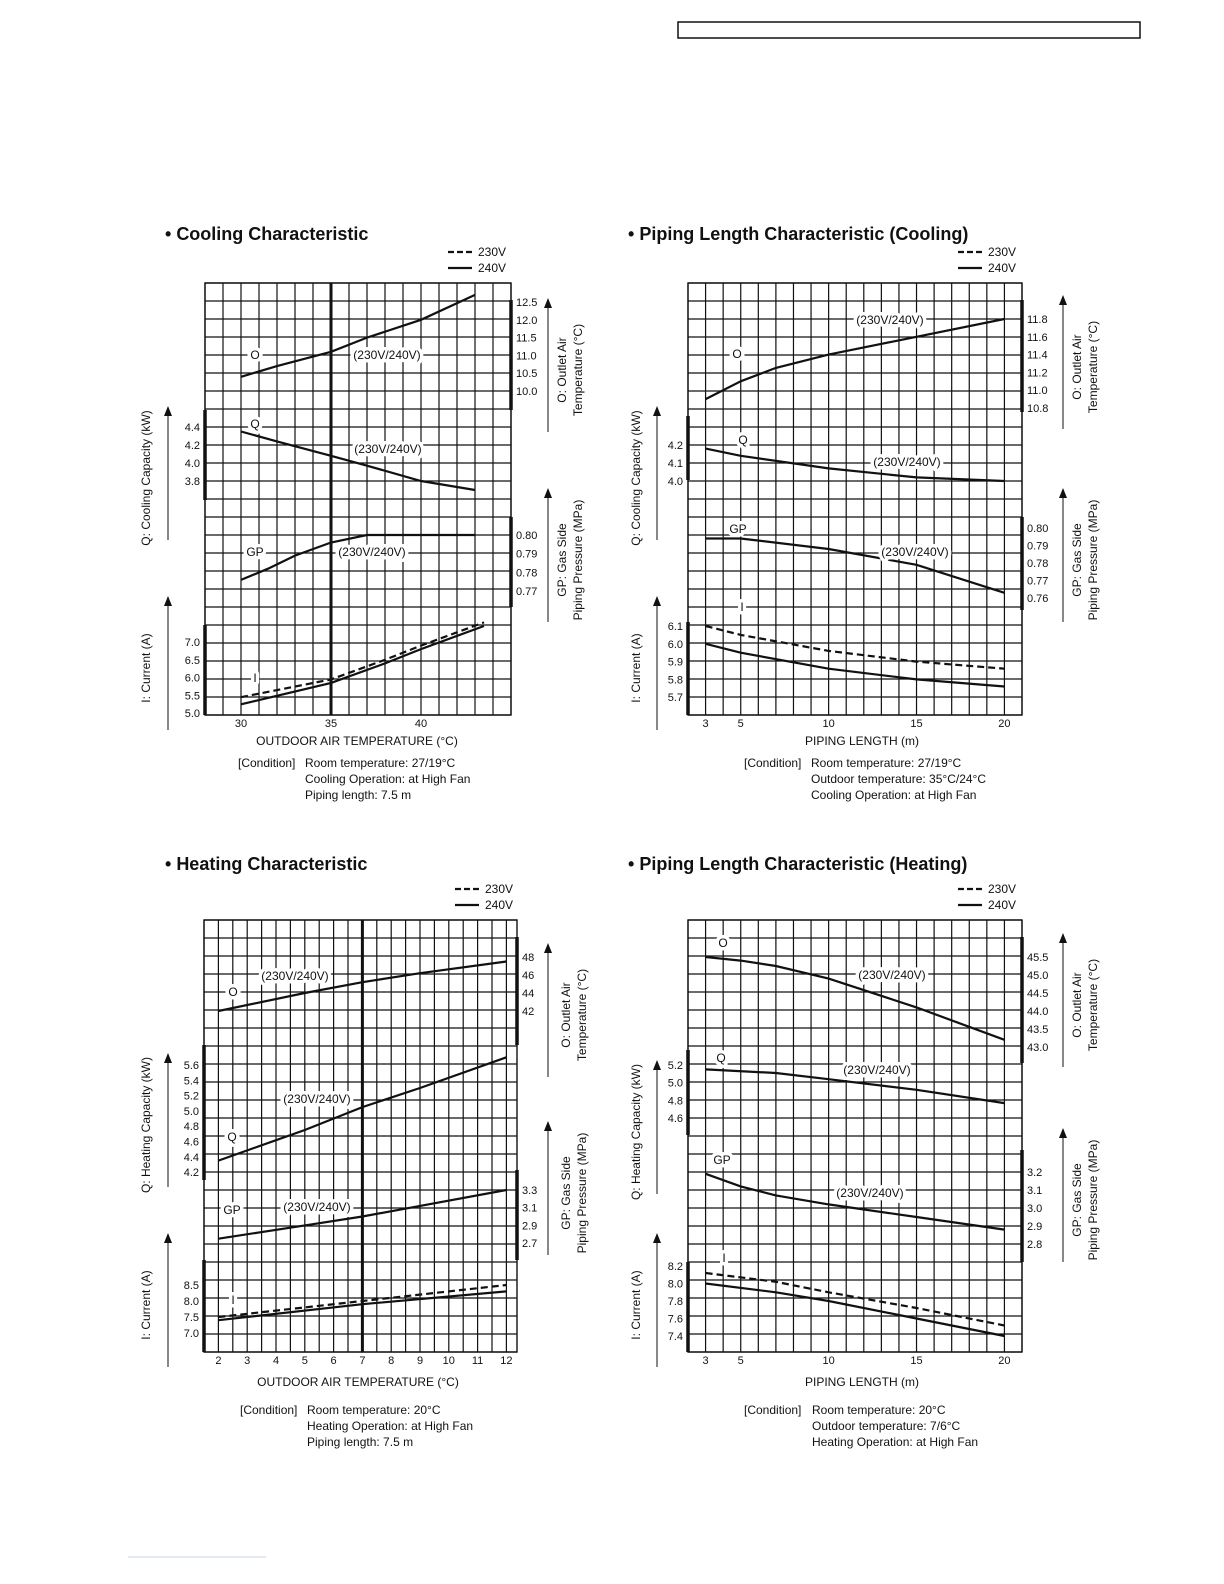 This screenshot has height=1584, width=1224. I want to click on y-tick-label: 11.4, so click(1037, 356).